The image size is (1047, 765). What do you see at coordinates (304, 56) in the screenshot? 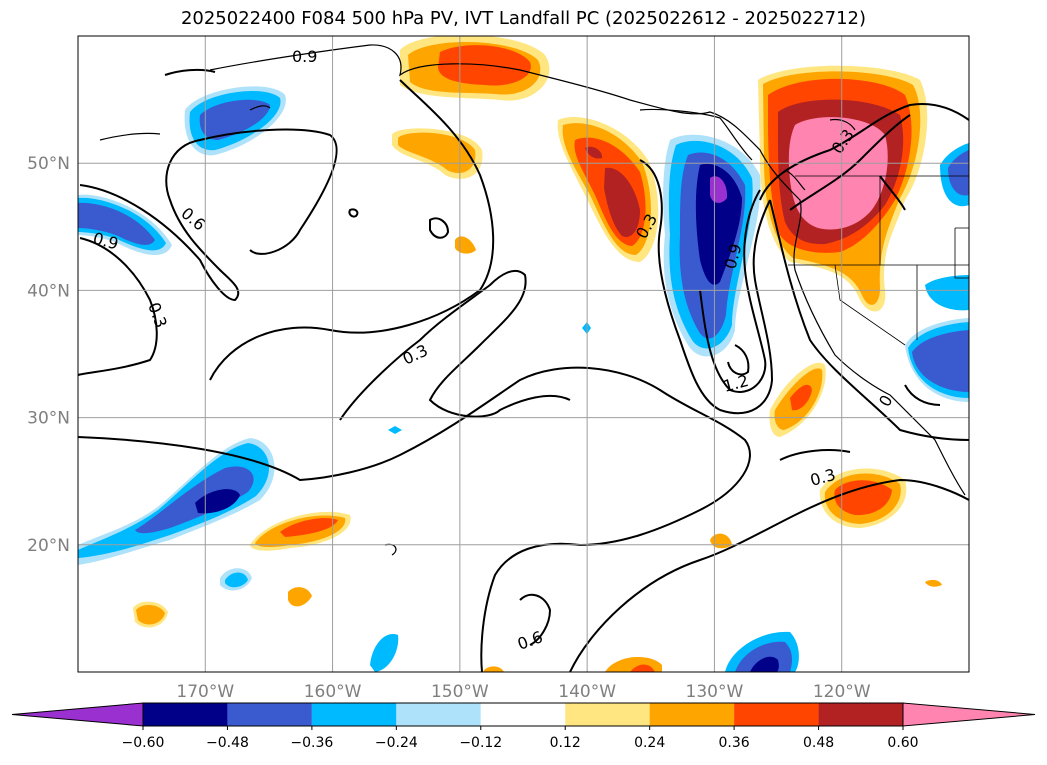
I see `contour-label: 0.9` at bounding box center [304, 56].